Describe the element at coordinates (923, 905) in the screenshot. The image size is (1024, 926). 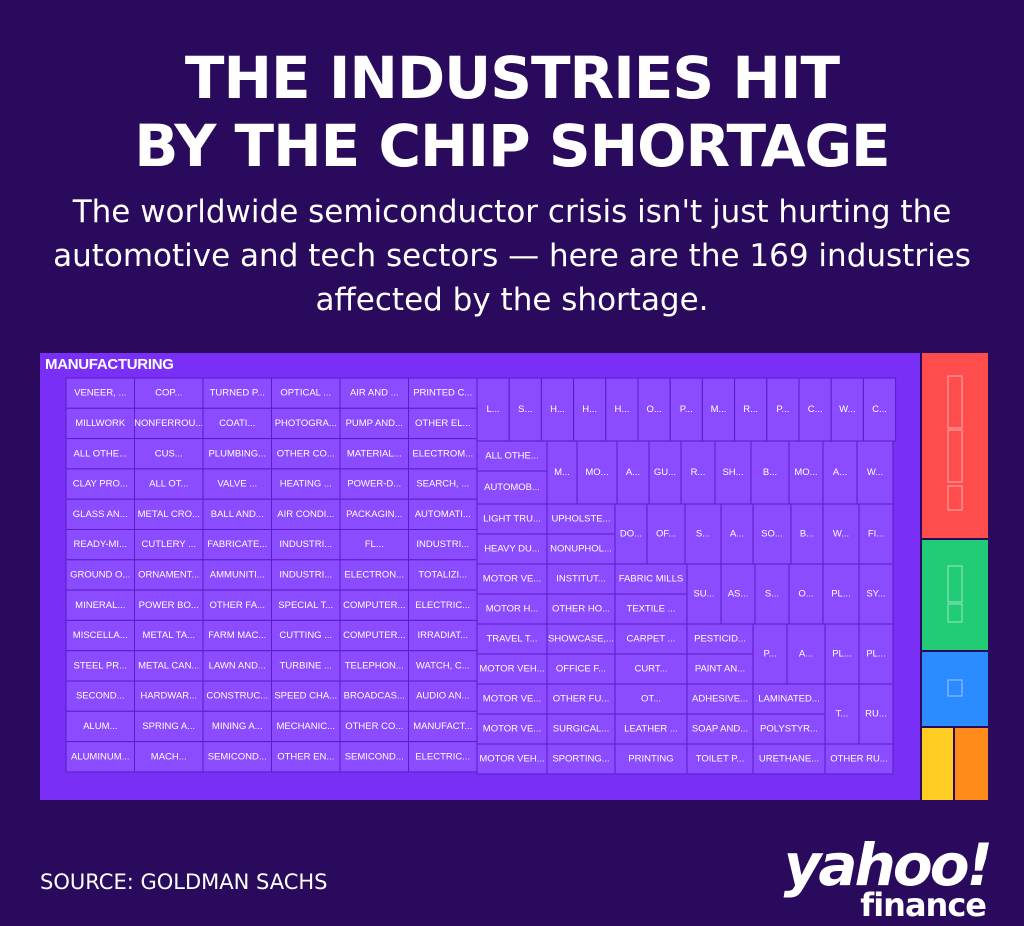
I see `logo-subword: finance` at that location.